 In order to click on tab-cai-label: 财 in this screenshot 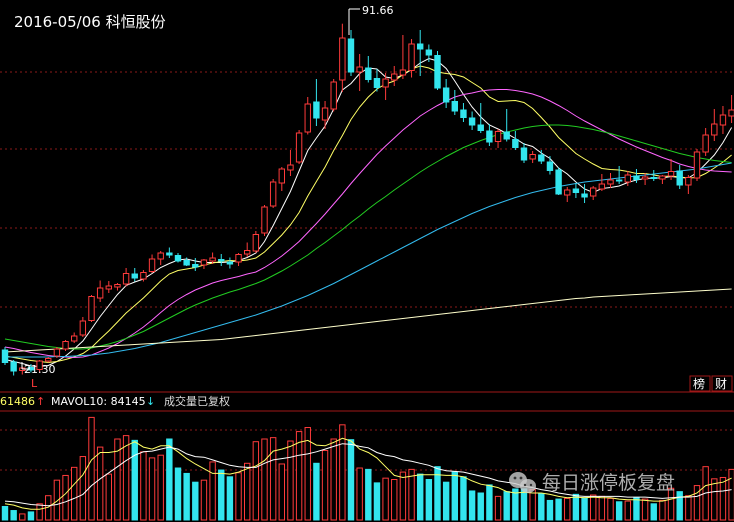, I will do `click(721, 384)`.